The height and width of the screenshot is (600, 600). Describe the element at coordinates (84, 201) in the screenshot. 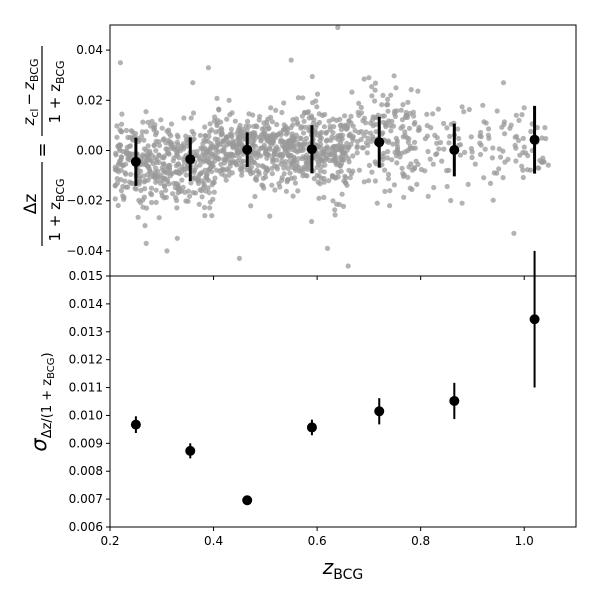

I see `y-tick-label: −0.02` at that location.